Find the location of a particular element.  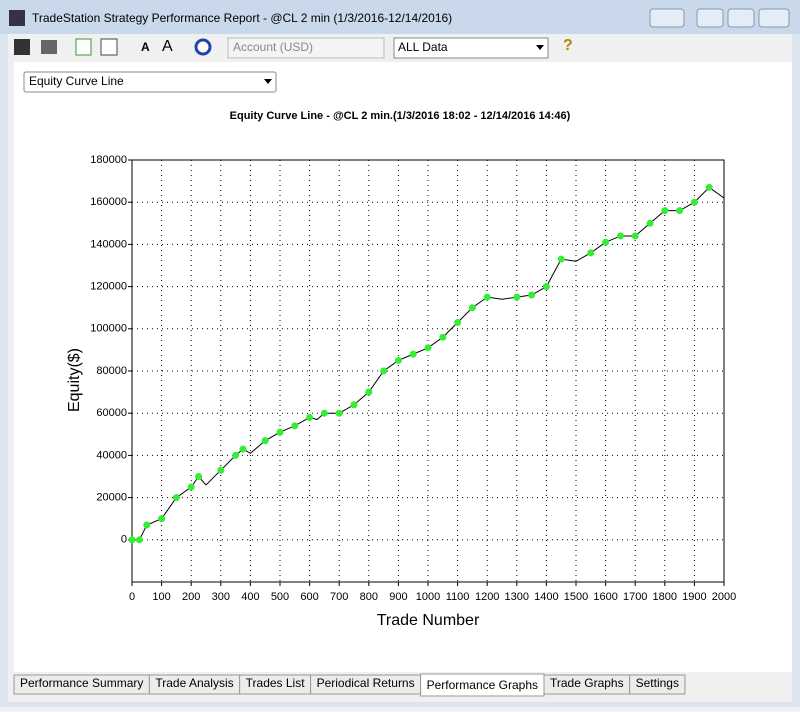

tab-label: Performance Graphs is located at coordinates (482, 685).